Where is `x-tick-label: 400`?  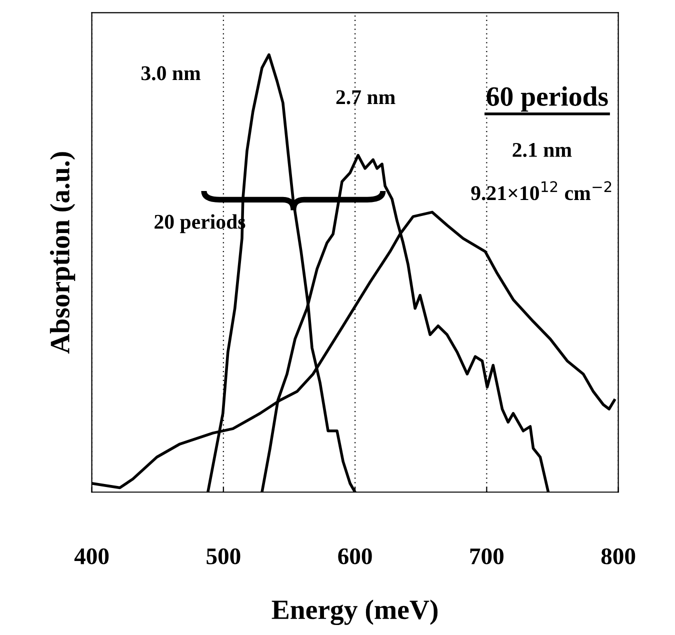
x-tick-label: 400 is located at coordinates (91, 556).